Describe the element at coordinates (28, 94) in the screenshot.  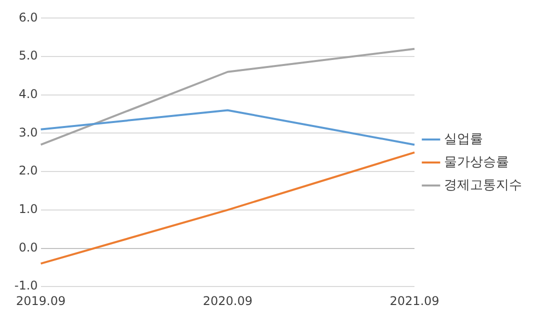
I see `y-tick-label: 4.0` at that location.